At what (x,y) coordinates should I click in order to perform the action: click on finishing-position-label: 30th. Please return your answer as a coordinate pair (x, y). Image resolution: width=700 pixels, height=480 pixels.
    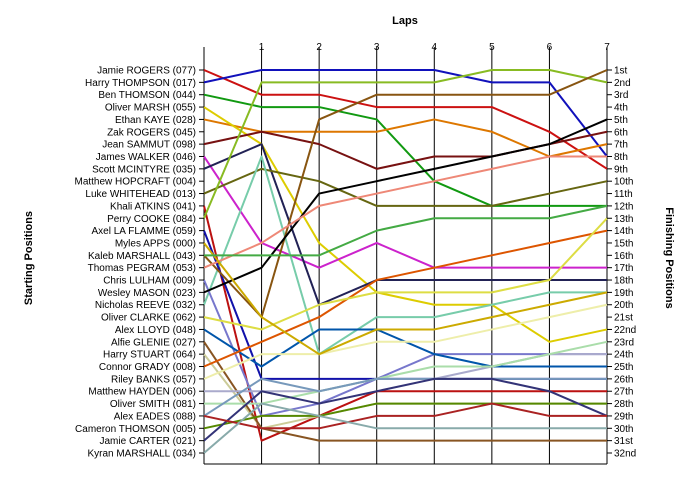
    Looking at the image, I should click on (623, 429).